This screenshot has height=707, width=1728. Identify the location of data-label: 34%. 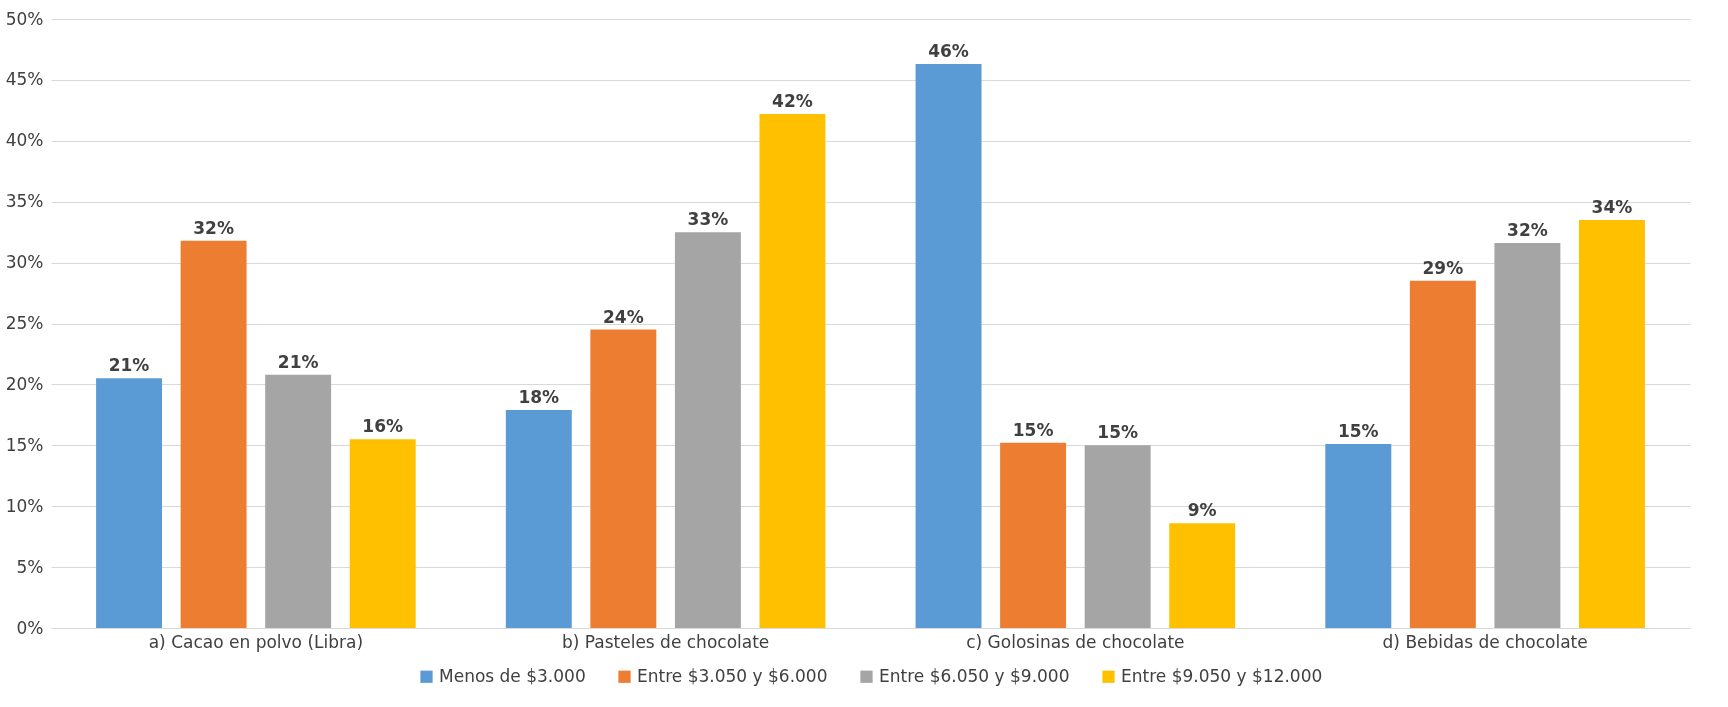
(1612, 206).